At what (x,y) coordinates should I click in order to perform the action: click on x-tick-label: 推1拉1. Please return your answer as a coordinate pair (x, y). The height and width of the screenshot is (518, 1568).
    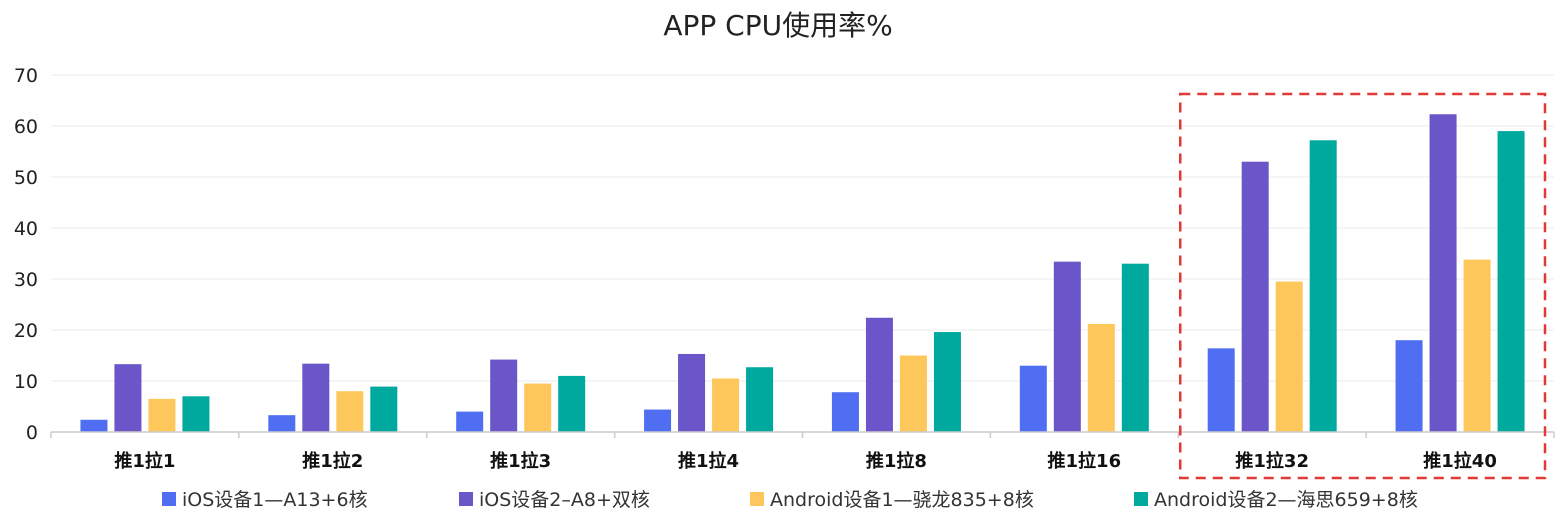
    Looking at the image, I should click on (144, 461).